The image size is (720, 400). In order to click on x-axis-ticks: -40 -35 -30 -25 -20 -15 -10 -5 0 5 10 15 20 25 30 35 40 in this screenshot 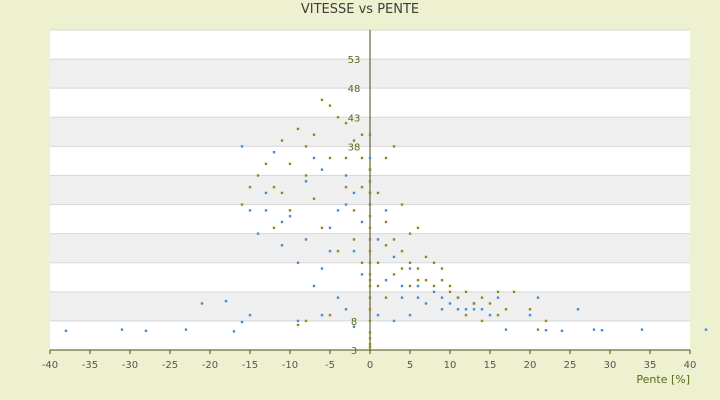, I will do `click(369, 360)`.